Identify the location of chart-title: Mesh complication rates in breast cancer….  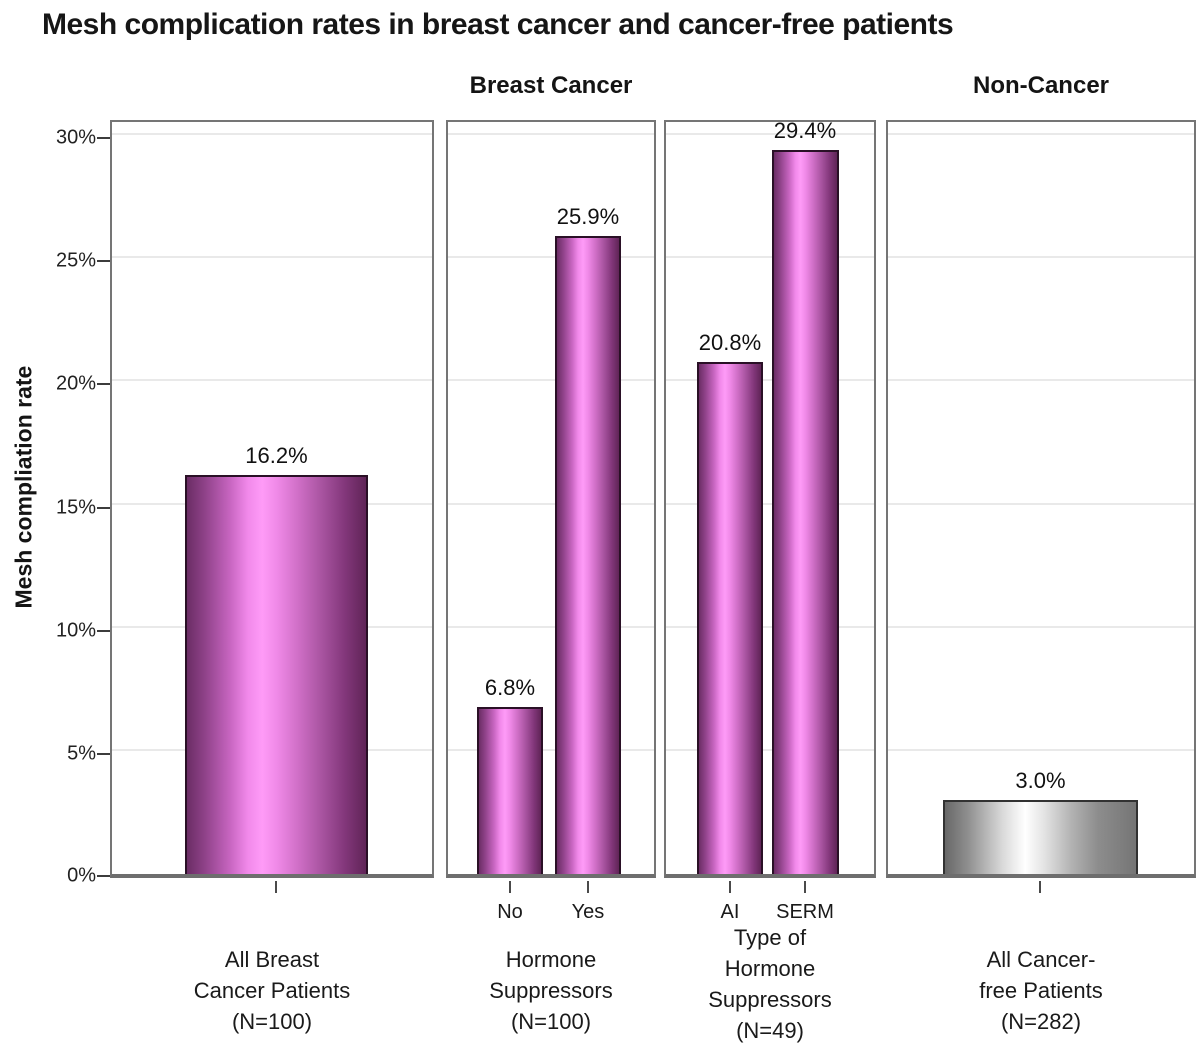
(498, 24).